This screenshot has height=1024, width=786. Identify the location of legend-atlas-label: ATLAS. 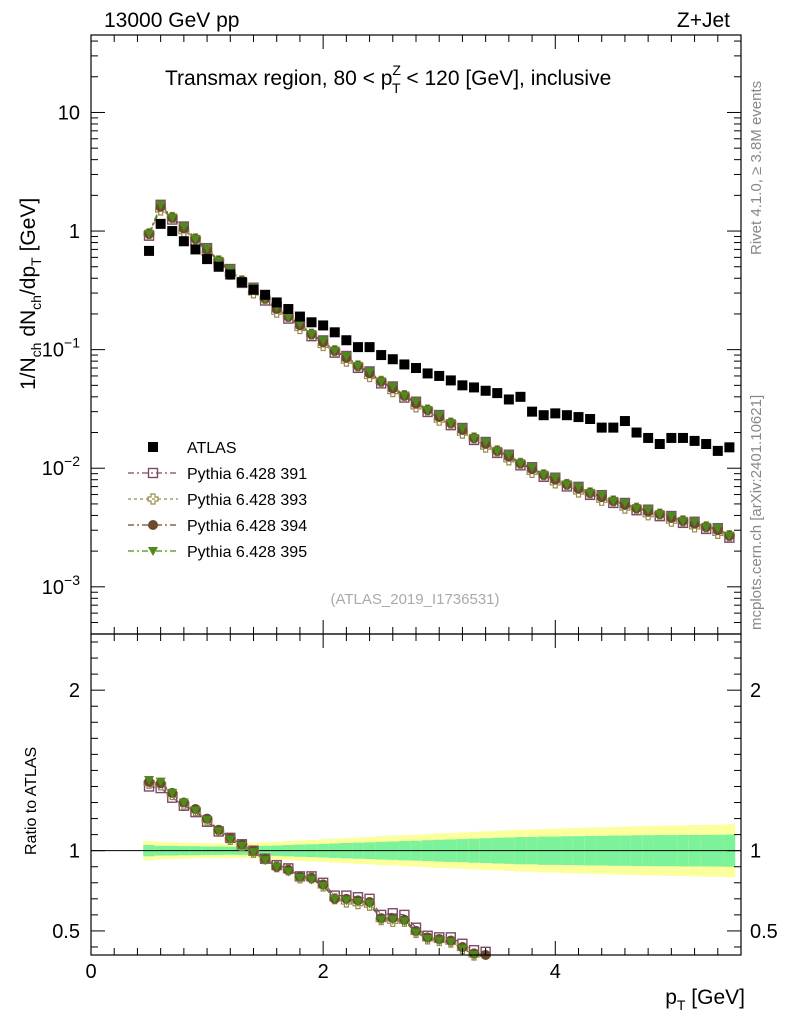
(212, 448).